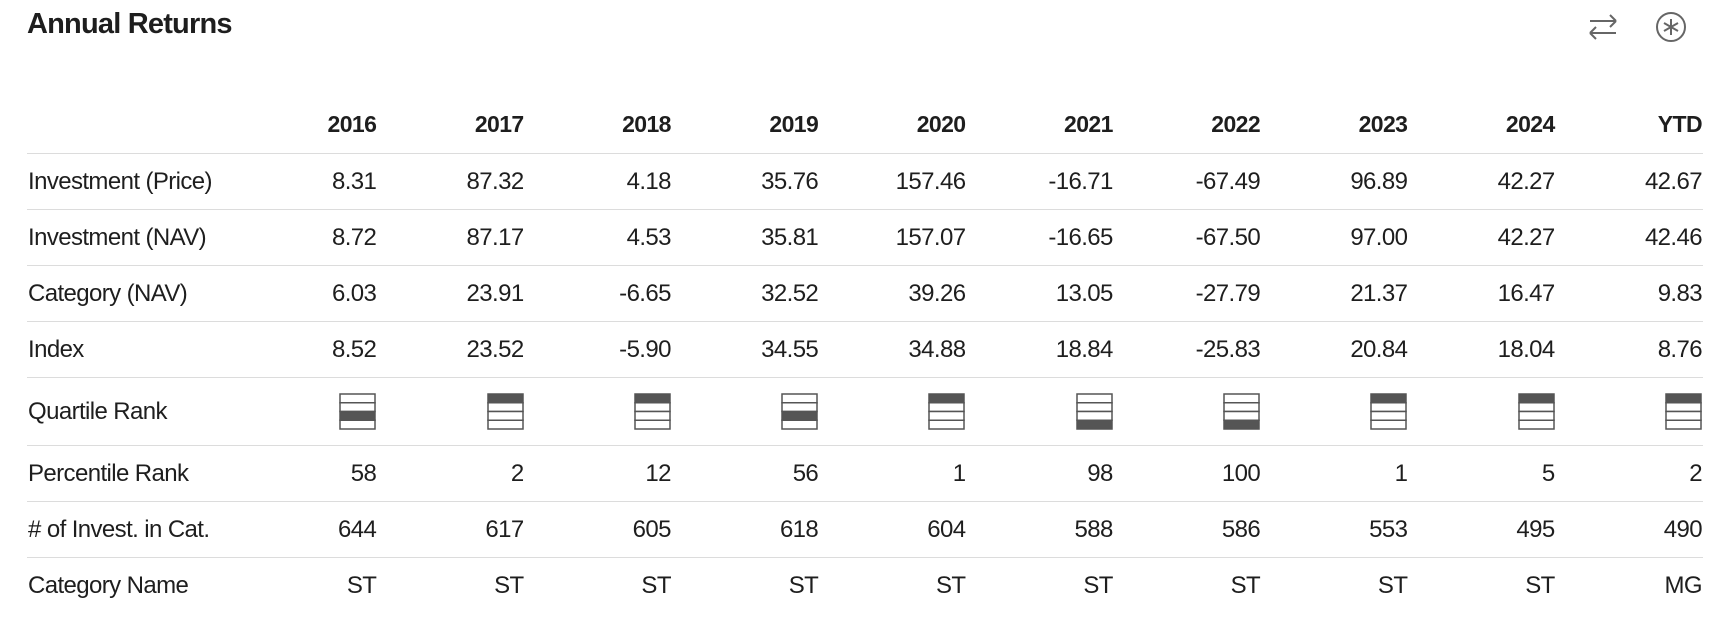 The image size is (1726, 628). Describe the element at coordinates (1482, 124) in the screenshot. I see `column-header: 2024` at that location.